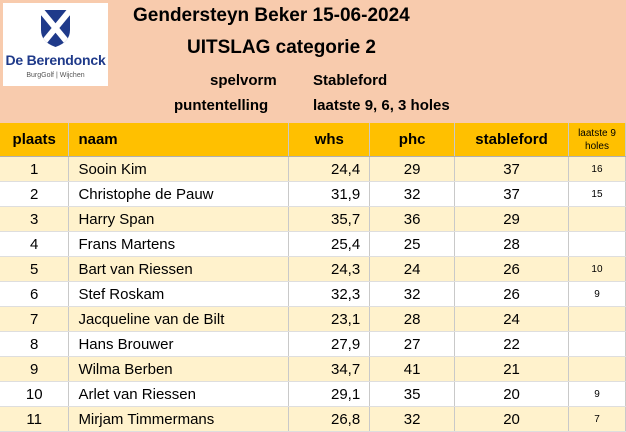 The width and height of the screenshot is (626, 432). What do you see at coordinates (381, 105) in the screenshot?
I see `puntentelling-value: laatste 9, 6, 3 holes` at bounding box center [381, 105].